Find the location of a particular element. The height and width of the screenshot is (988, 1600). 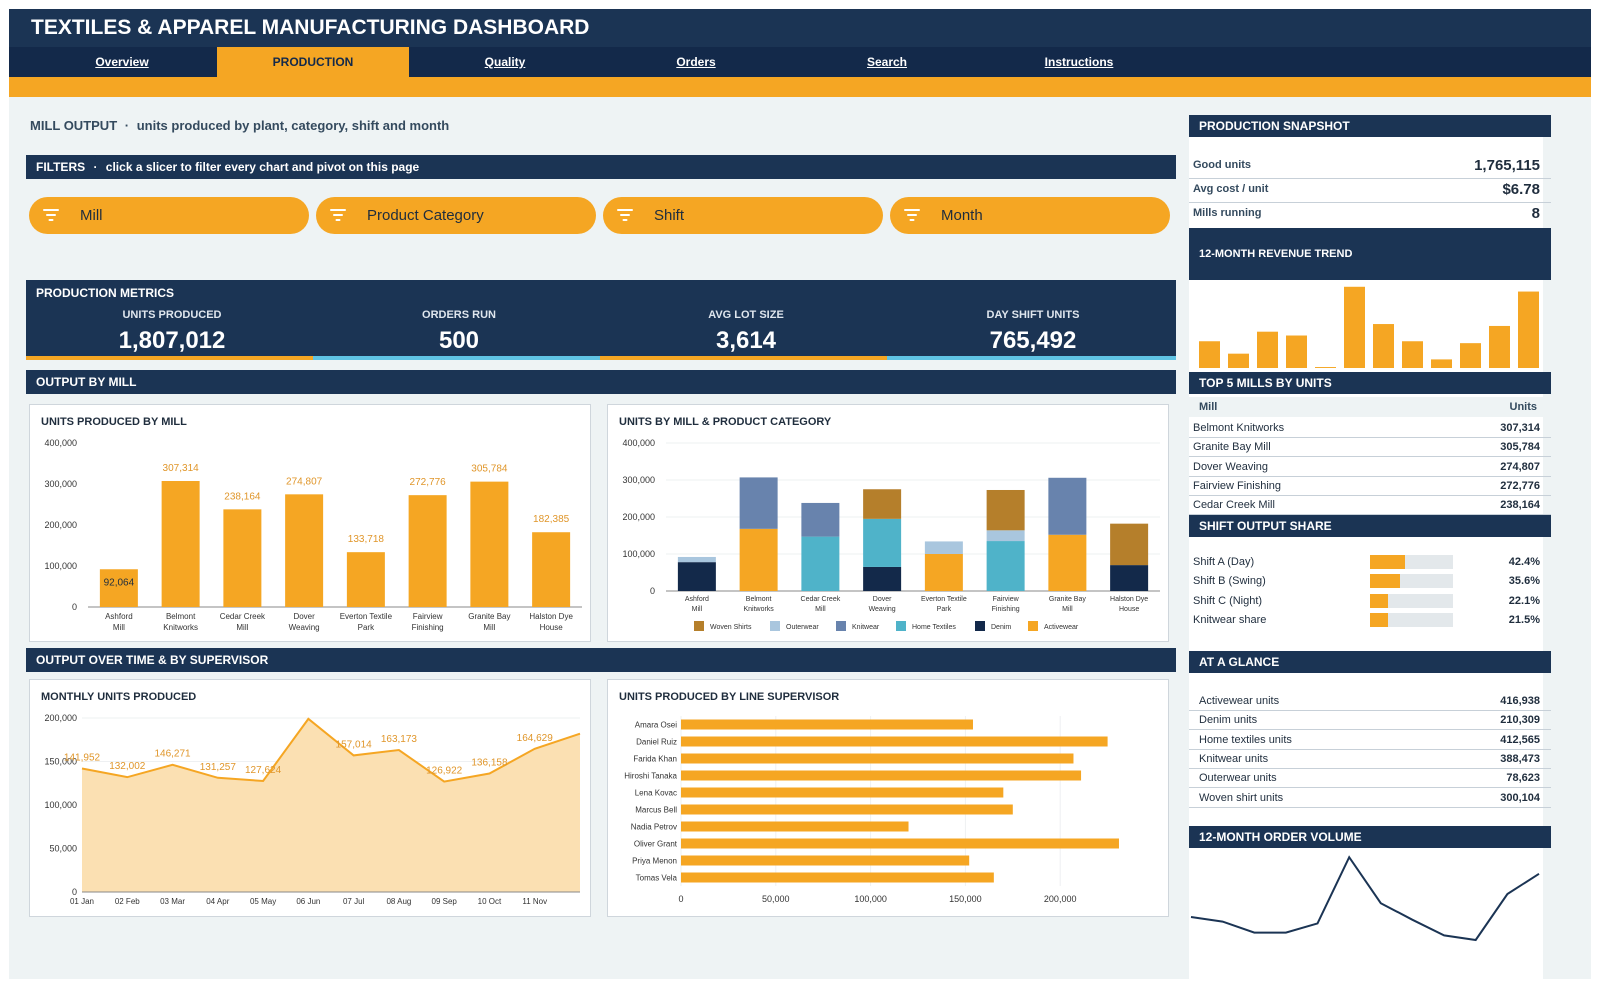

slicer-product-category: Product Category is located at coordinates (456, 215).